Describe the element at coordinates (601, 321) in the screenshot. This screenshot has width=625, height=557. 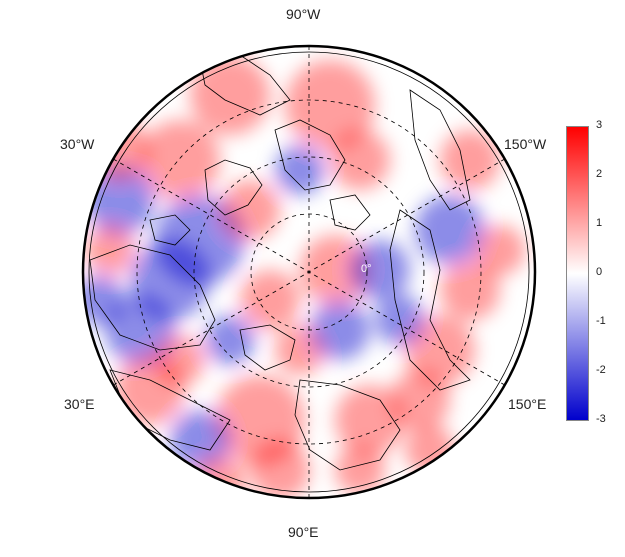
I see `colorbar-tick-minus1: -1` at that location.